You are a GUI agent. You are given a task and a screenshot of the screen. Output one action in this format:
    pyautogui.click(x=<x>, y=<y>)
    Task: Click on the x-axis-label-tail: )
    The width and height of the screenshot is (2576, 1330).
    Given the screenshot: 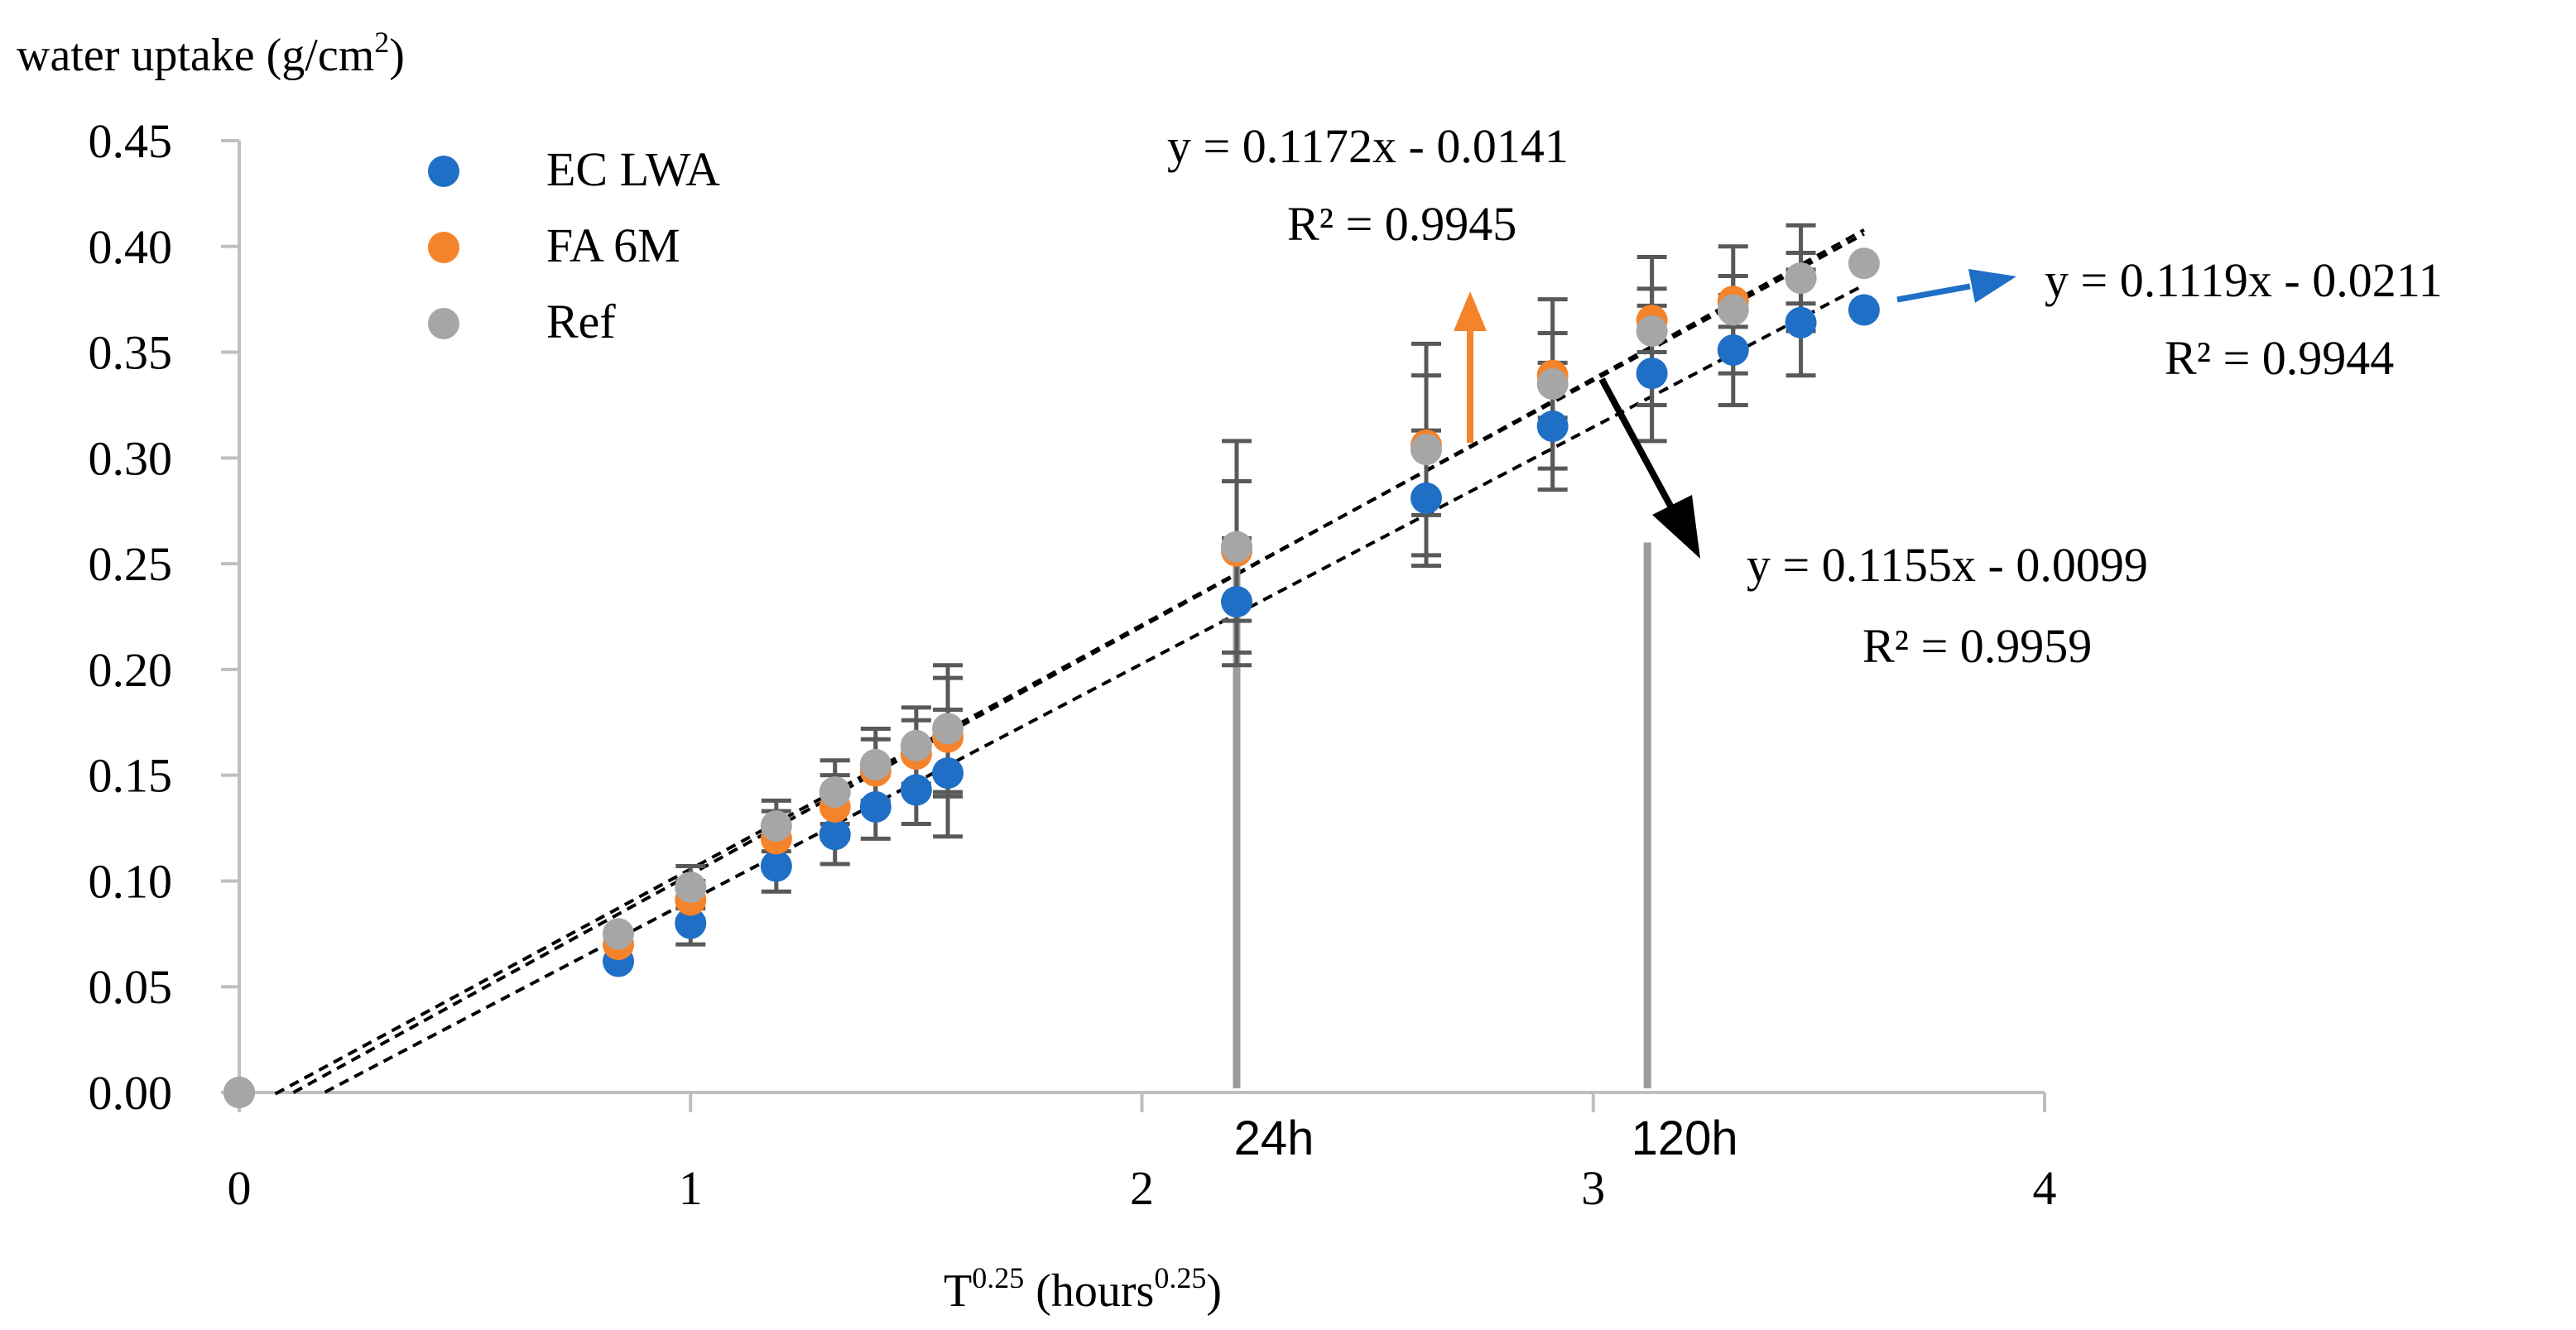 What is the action you would take?
    pyautogui.click(x=1214, y=1291)
    